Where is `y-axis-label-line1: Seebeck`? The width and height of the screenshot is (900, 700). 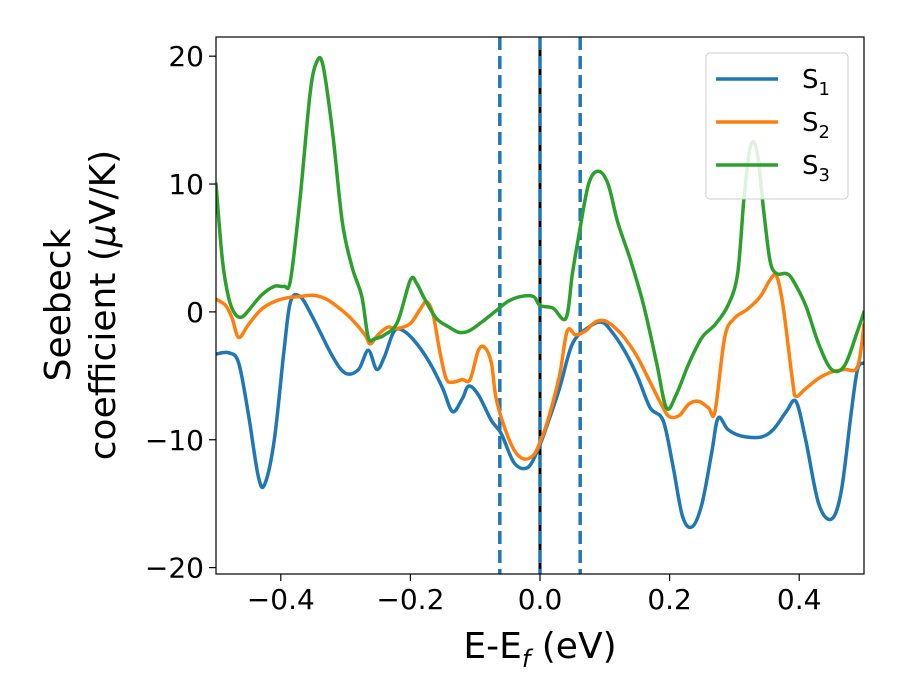
y-axis-label-line1: Seebeck is located at coordinates (58, 304).